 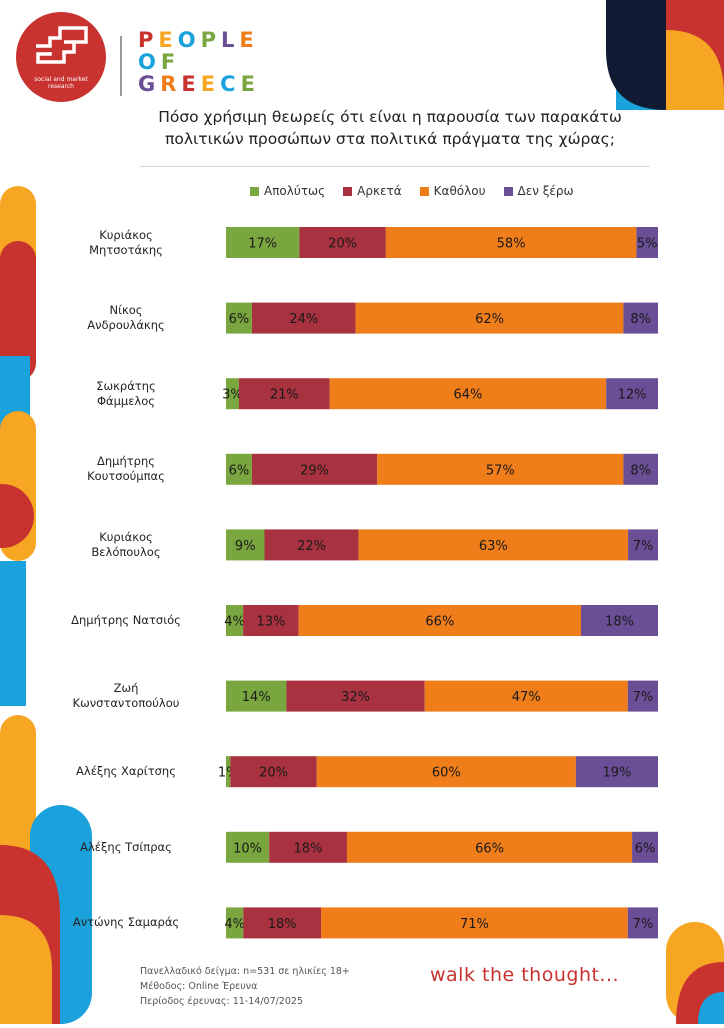 I want to click on data-label-katholou-3: 57%, so click(x=500, y=470).